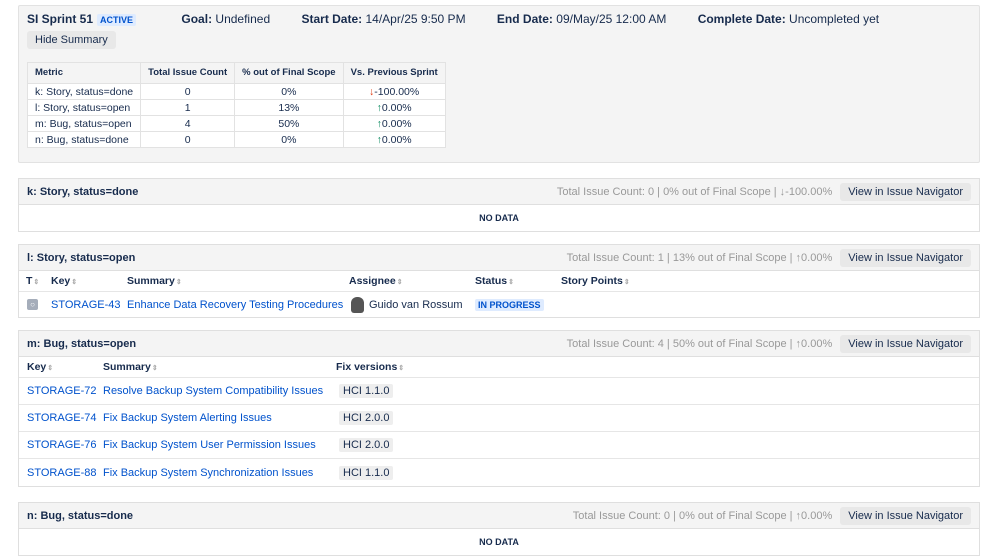  I want to click on col-type: T⇕, so click(32, 281).